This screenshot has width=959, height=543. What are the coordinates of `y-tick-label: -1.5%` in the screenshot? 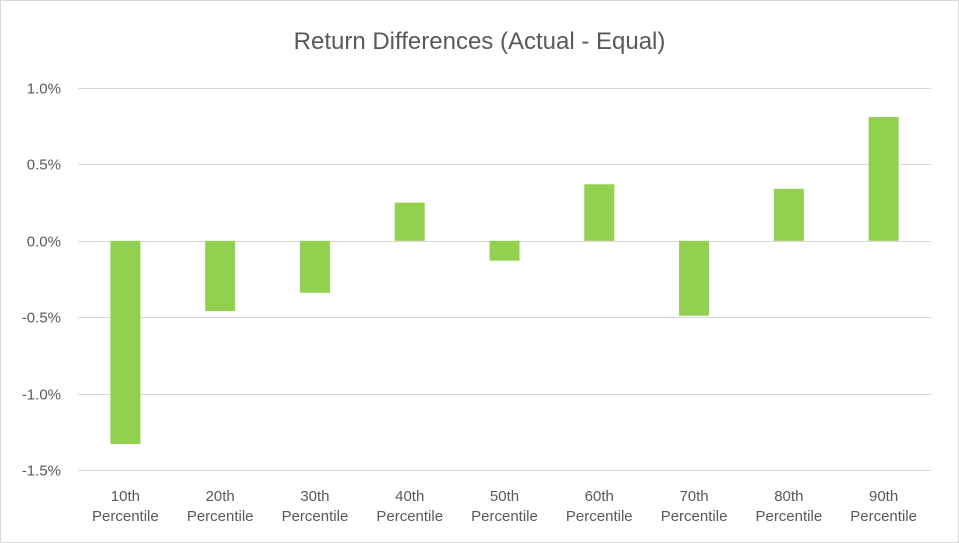 It's located at (41, 471).